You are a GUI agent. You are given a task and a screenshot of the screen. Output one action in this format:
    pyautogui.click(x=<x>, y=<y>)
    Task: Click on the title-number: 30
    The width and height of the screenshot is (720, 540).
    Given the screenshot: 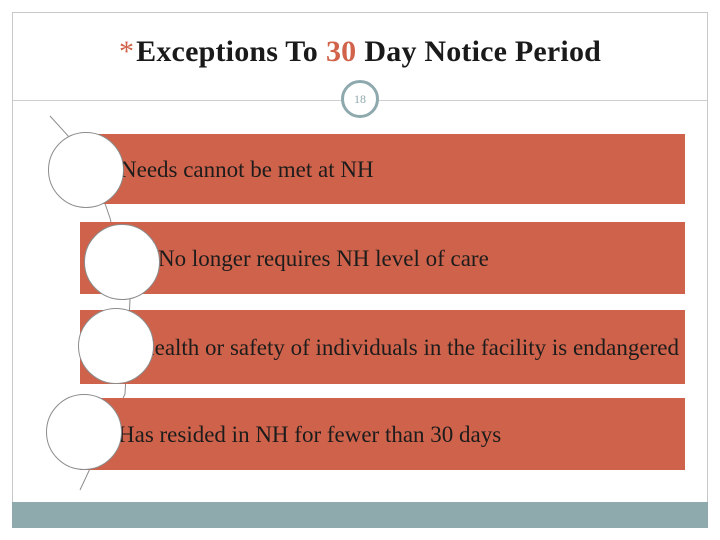 What is the action you would take?
    pyautogui.click(x=341, y=51)
    